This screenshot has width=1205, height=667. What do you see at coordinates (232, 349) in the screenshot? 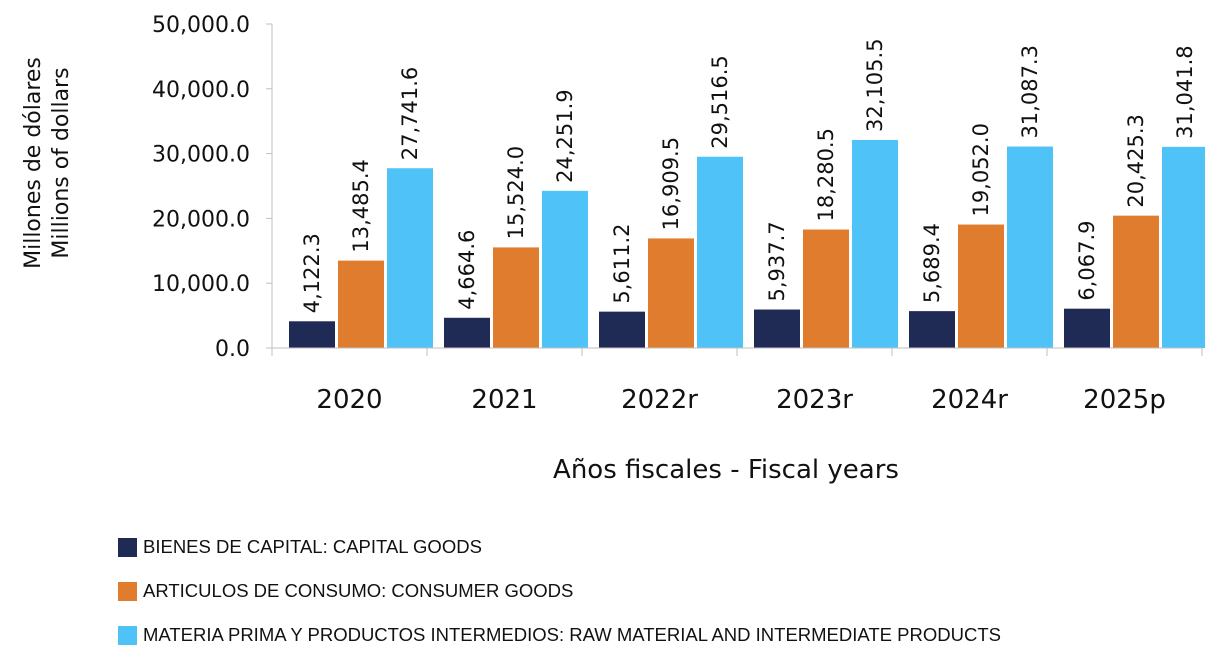
I see `y-tick-label: 0.0` at bounding box center [232, 349].